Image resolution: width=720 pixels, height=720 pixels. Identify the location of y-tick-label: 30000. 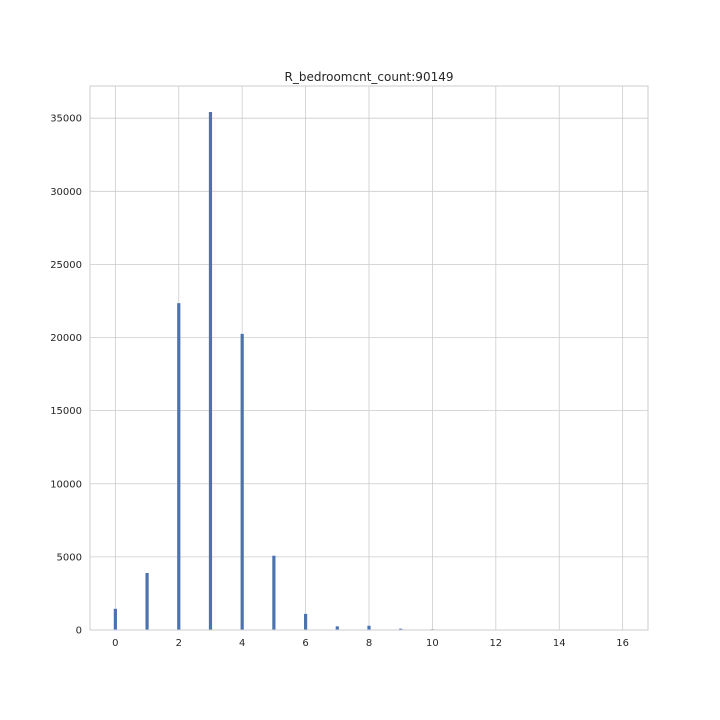
(66, 192).